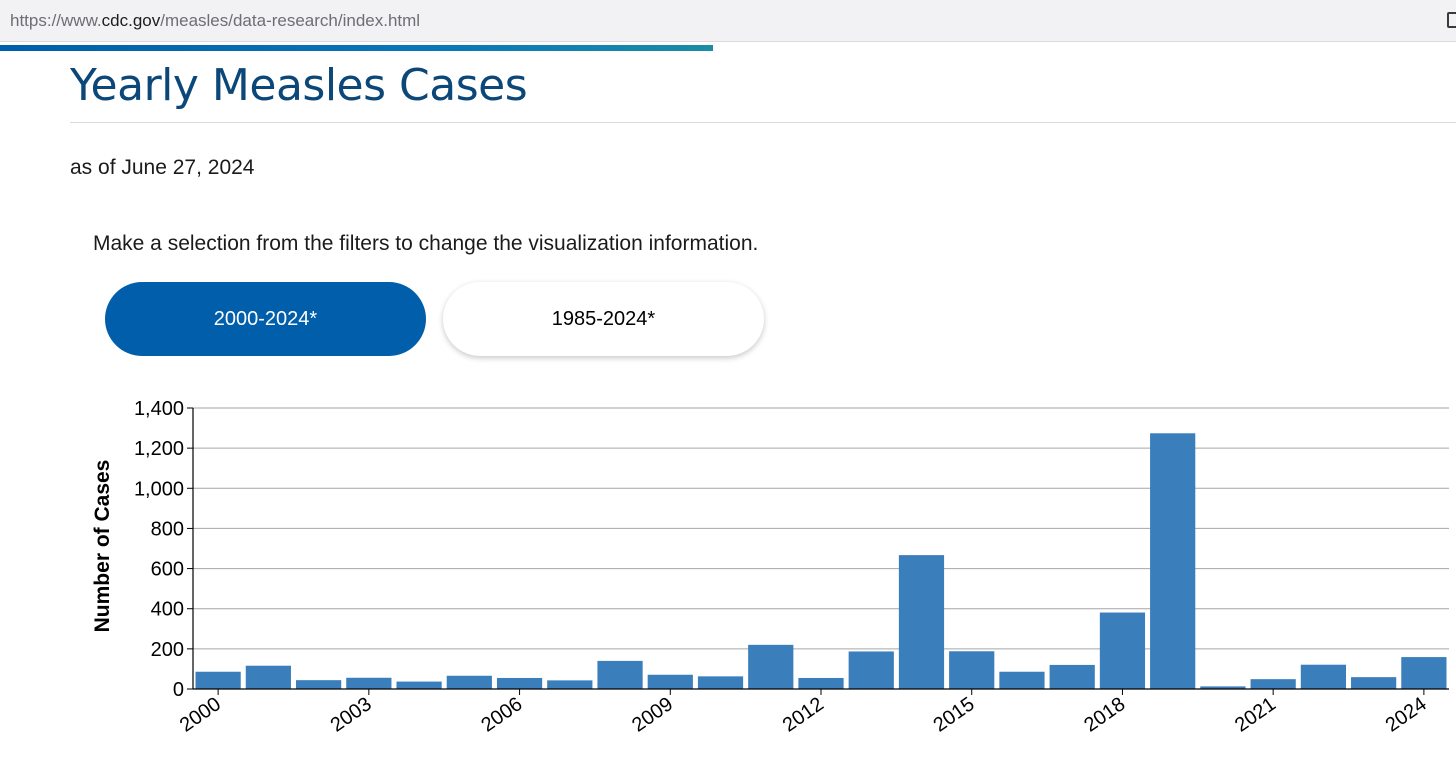 Image resolution: width=1456 pixels, height=776 pixels. What do you see at coordinates (728, 48) in the screenshot?
I see `page-load-progress` at bounding box center [728, 48].